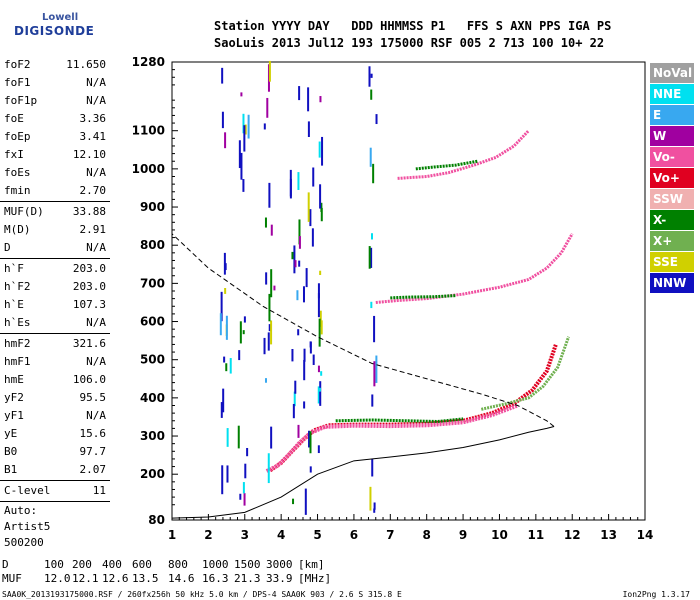 Image resolution: width=700 pixels, height=600 pixels. I want to click on param-value: 11.650, so click(86, 64).